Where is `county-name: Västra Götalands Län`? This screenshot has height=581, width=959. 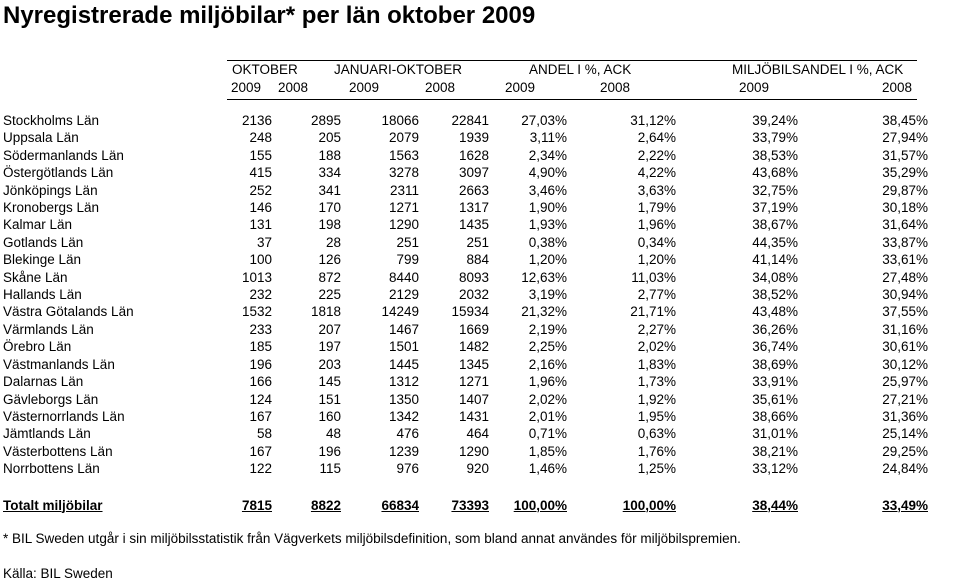
county-name: Västra Götalands Län is located at coordinates (68, 312).